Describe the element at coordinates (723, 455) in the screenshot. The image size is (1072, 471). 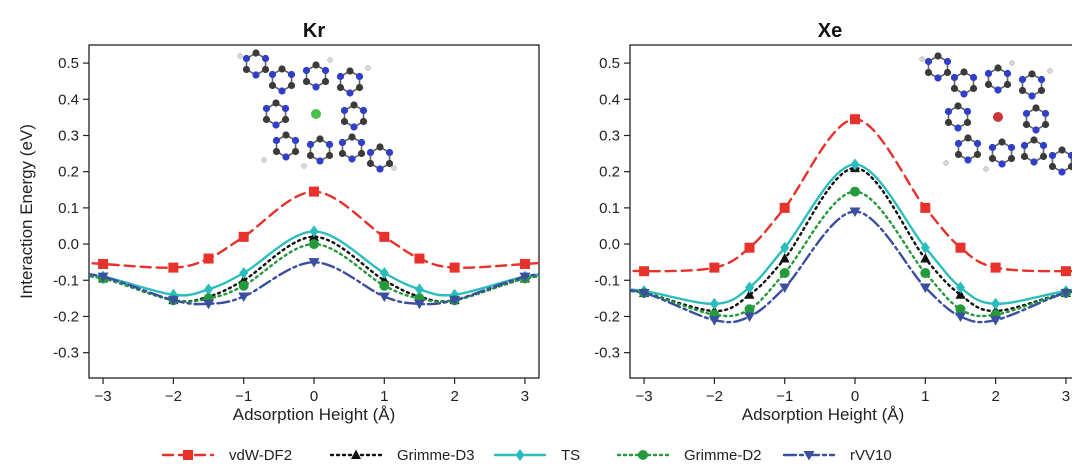
I see `legend-label: Grimme-D2` at that location.